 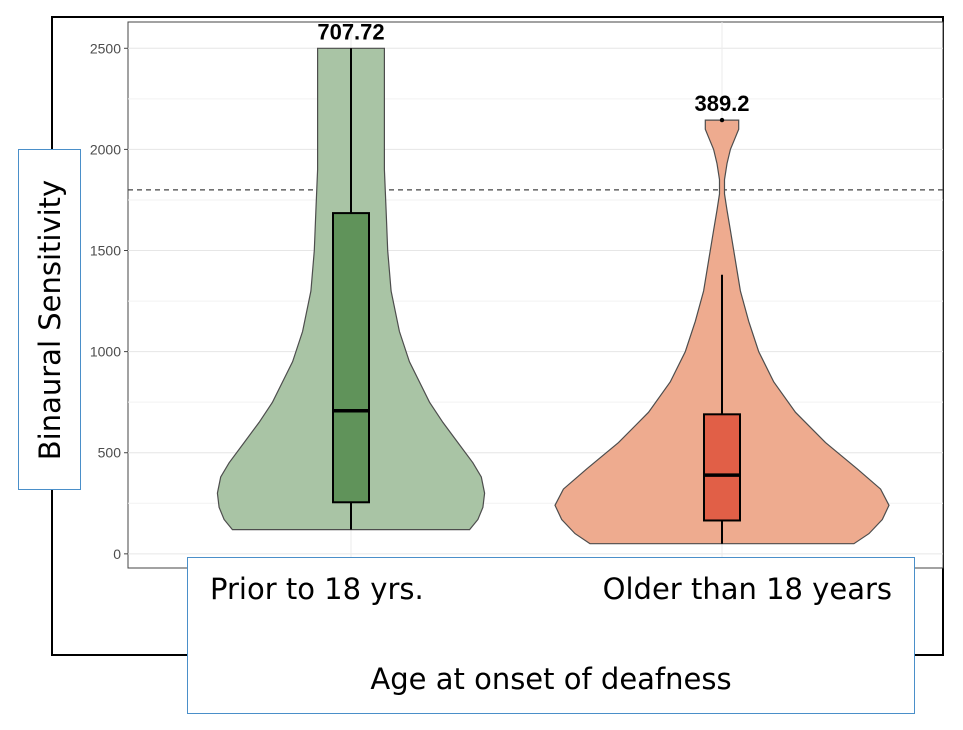 I want to click on median-value-label: 707.72, so click(x=350, y=31).